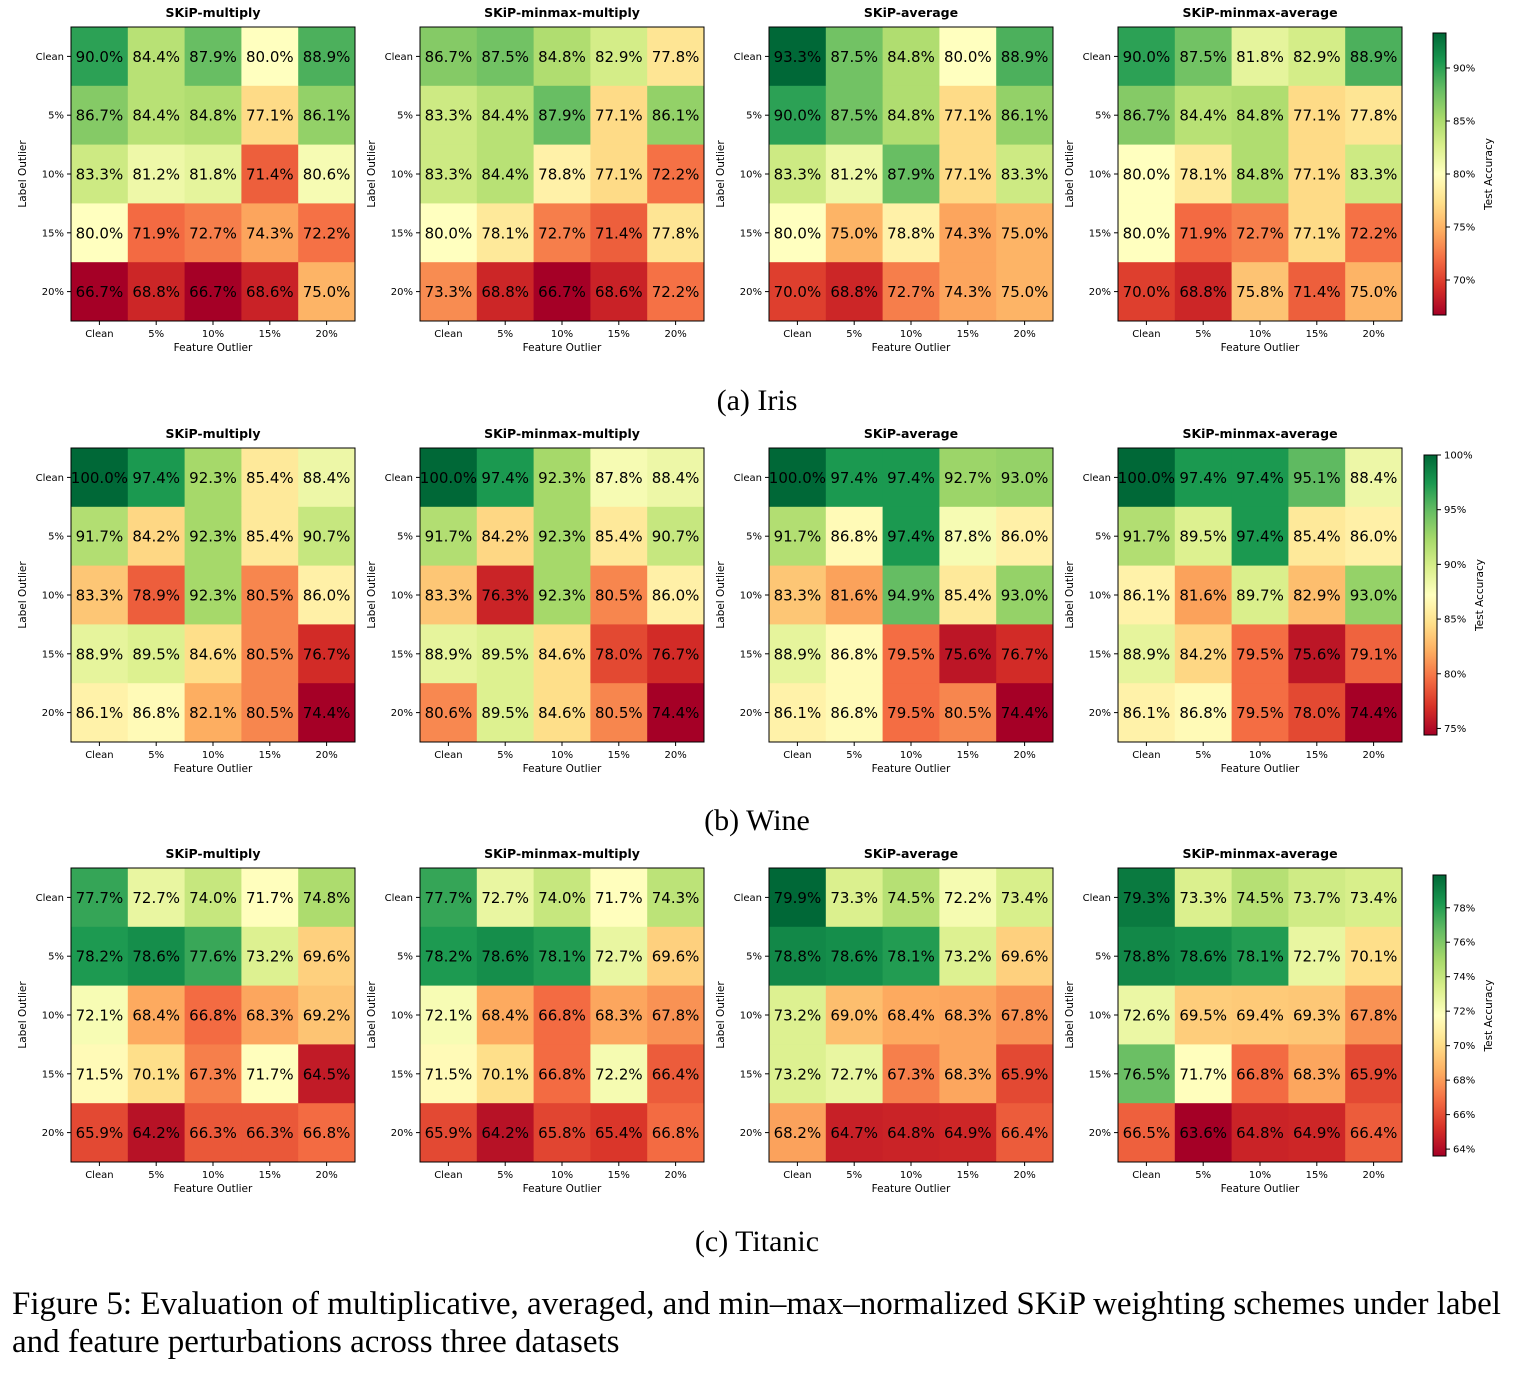 The height and width of the screenshot is (1382, 1514). Describe the element at coordinates (911, 1133) in the screenshot. I see `cell-label: 64.8%` at that location.